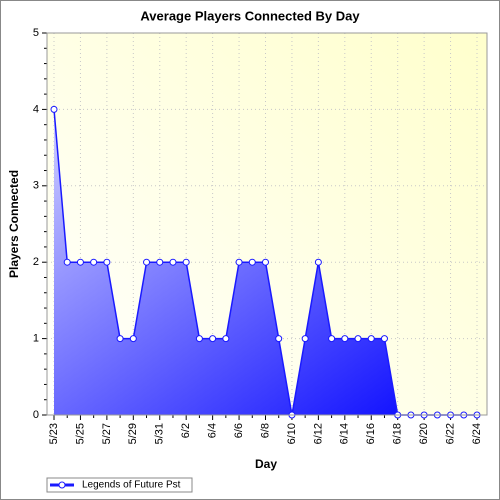 The height and width of the screenshot is (500, 500). What do you see at coordinates (36, 186) in the screenshot?
I see `y-tick-label: 3` at bounding box center [36, 186].